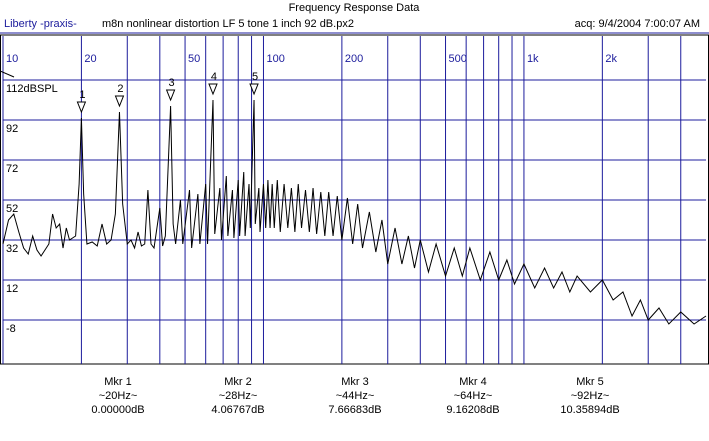 The height and width of the screenshot is (441, 709). Describe the element at coordinates (355, 396) in the screenshot. I see `readout-freq: ~44Hz~` at that location.